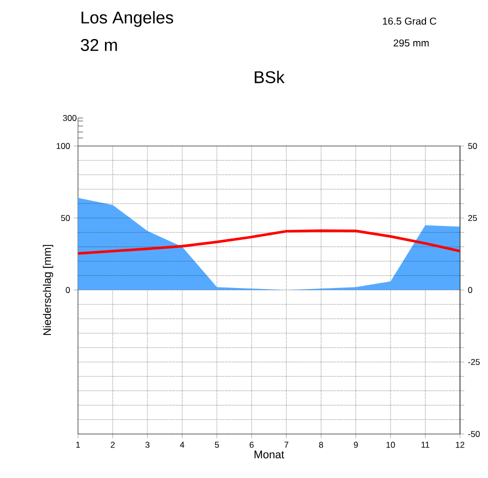 This screenshot has height=478, width=488. I want to click on y2-tick-label: 25, so click(472, 218).